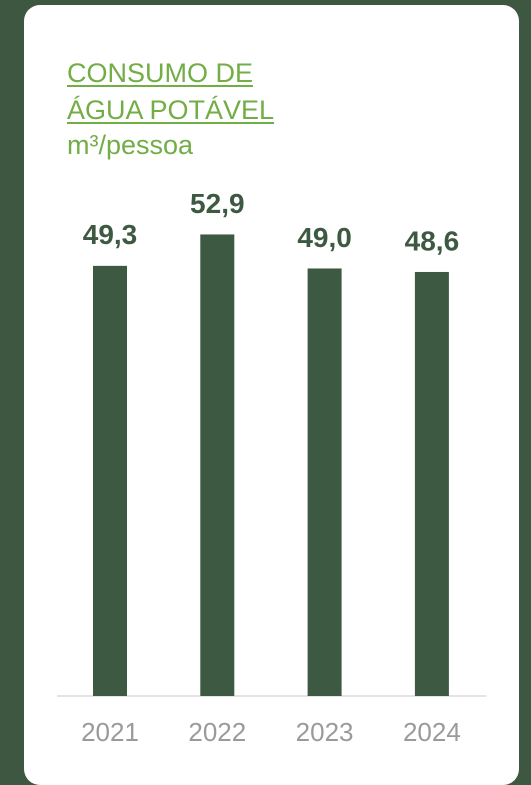  What do you see at coordinates (432, 732) in the screenshot?
I see `x-tick-label: 2024` at bounding box center [432, 732].